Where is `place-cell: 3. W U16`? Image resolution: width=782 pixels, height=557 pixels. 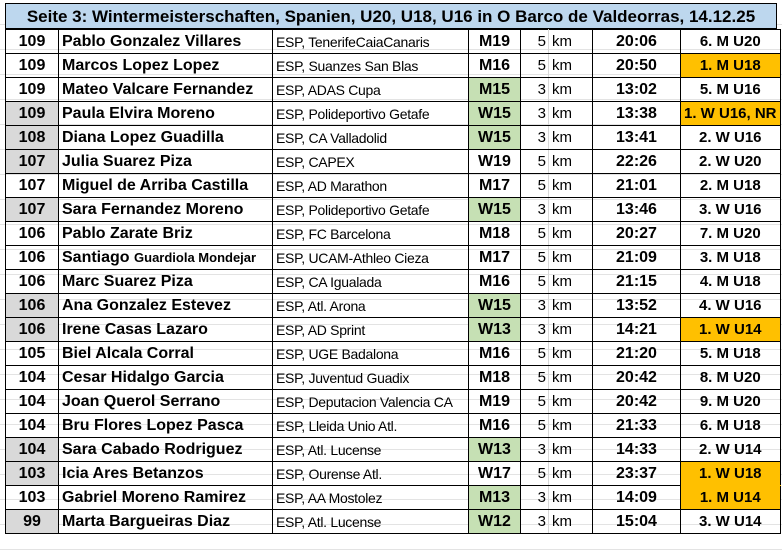 place-cell: 3. W U16 is located at coordinates (730, 209).